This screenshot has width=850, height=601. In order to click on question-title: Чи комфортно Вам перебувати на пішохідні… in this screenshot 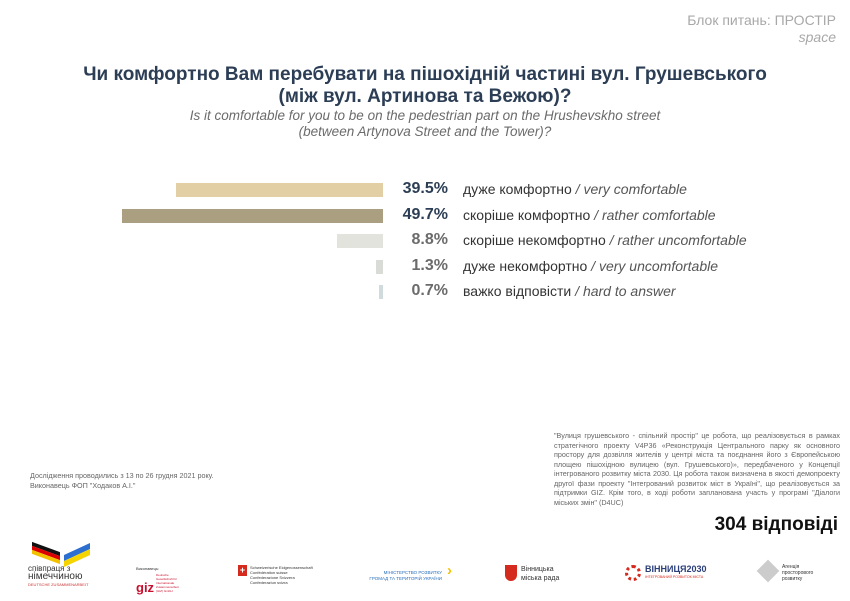, I will do `click(425, 86)`.